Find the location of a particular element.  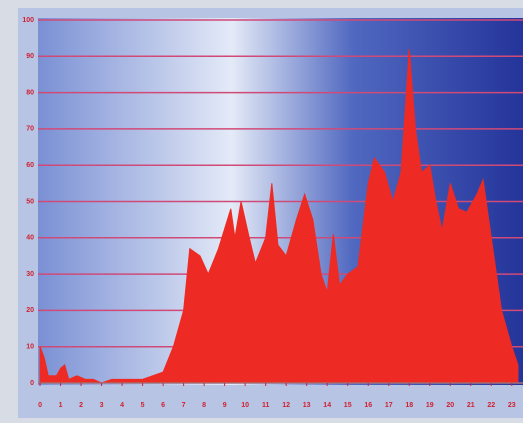

y-tick-label: 60 is located at coordinates (30, 165).